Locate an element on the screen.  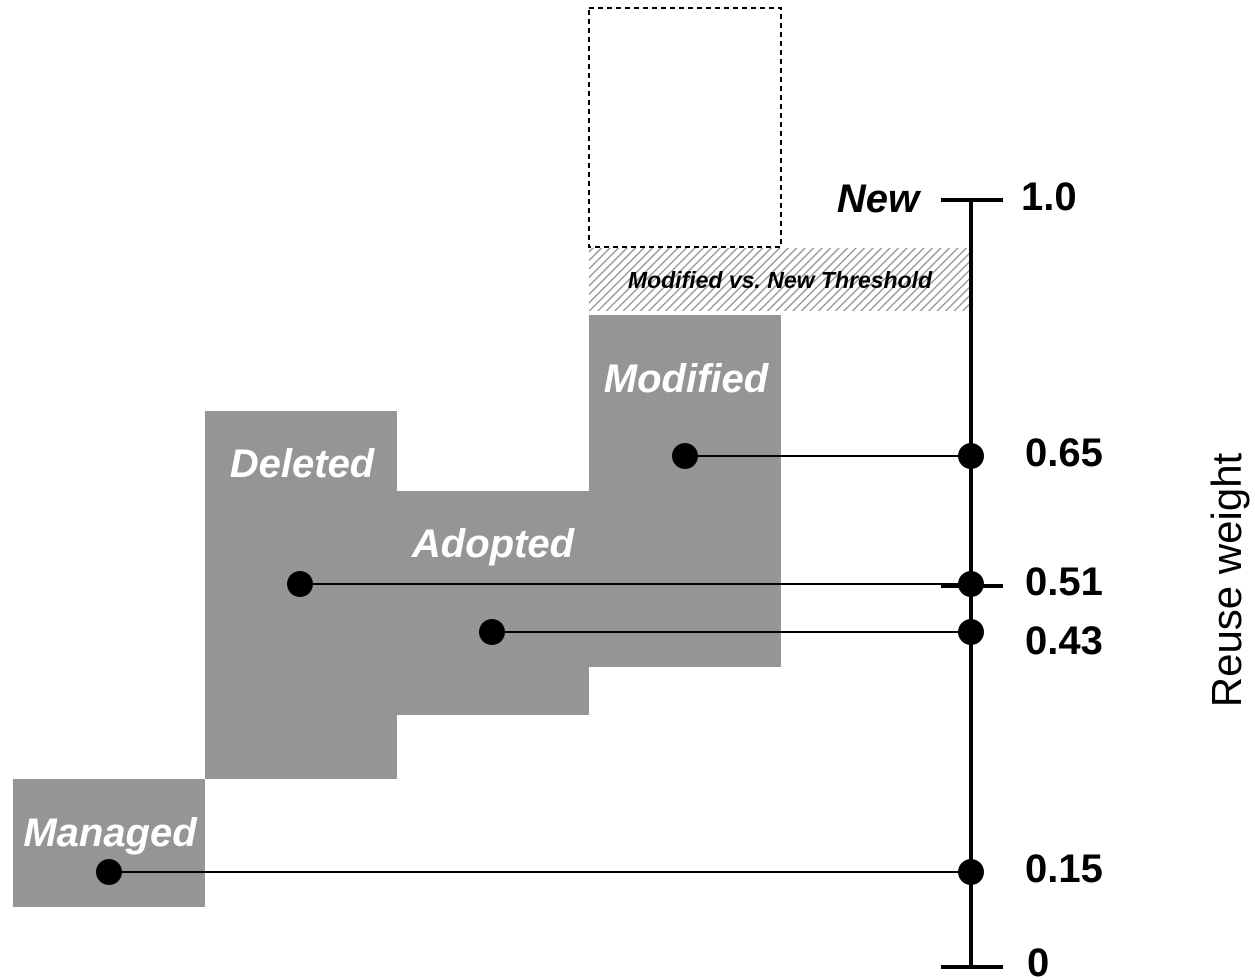
weight-label-adopted: 0.43 is located at coordinates (1064, 641).